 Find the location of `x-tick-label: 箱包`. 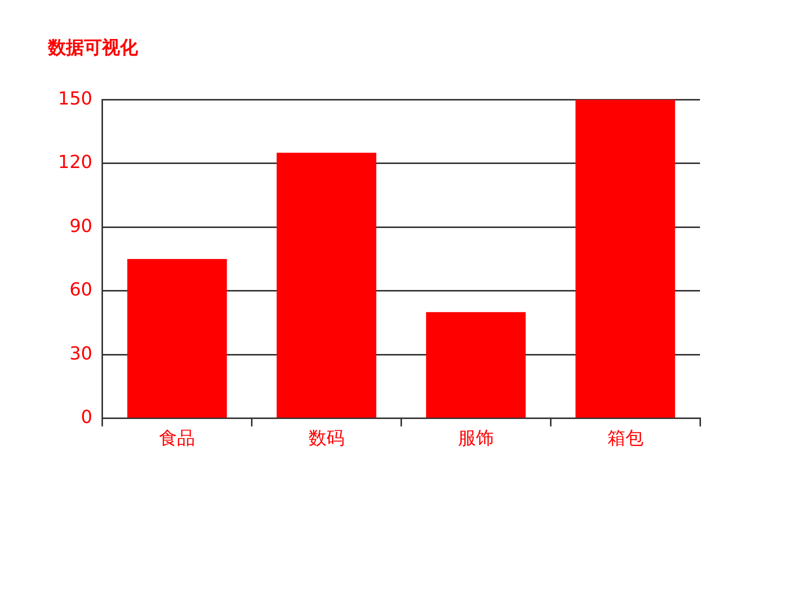

x-tick-label: 箱包 is located at coordinates (625, 438).